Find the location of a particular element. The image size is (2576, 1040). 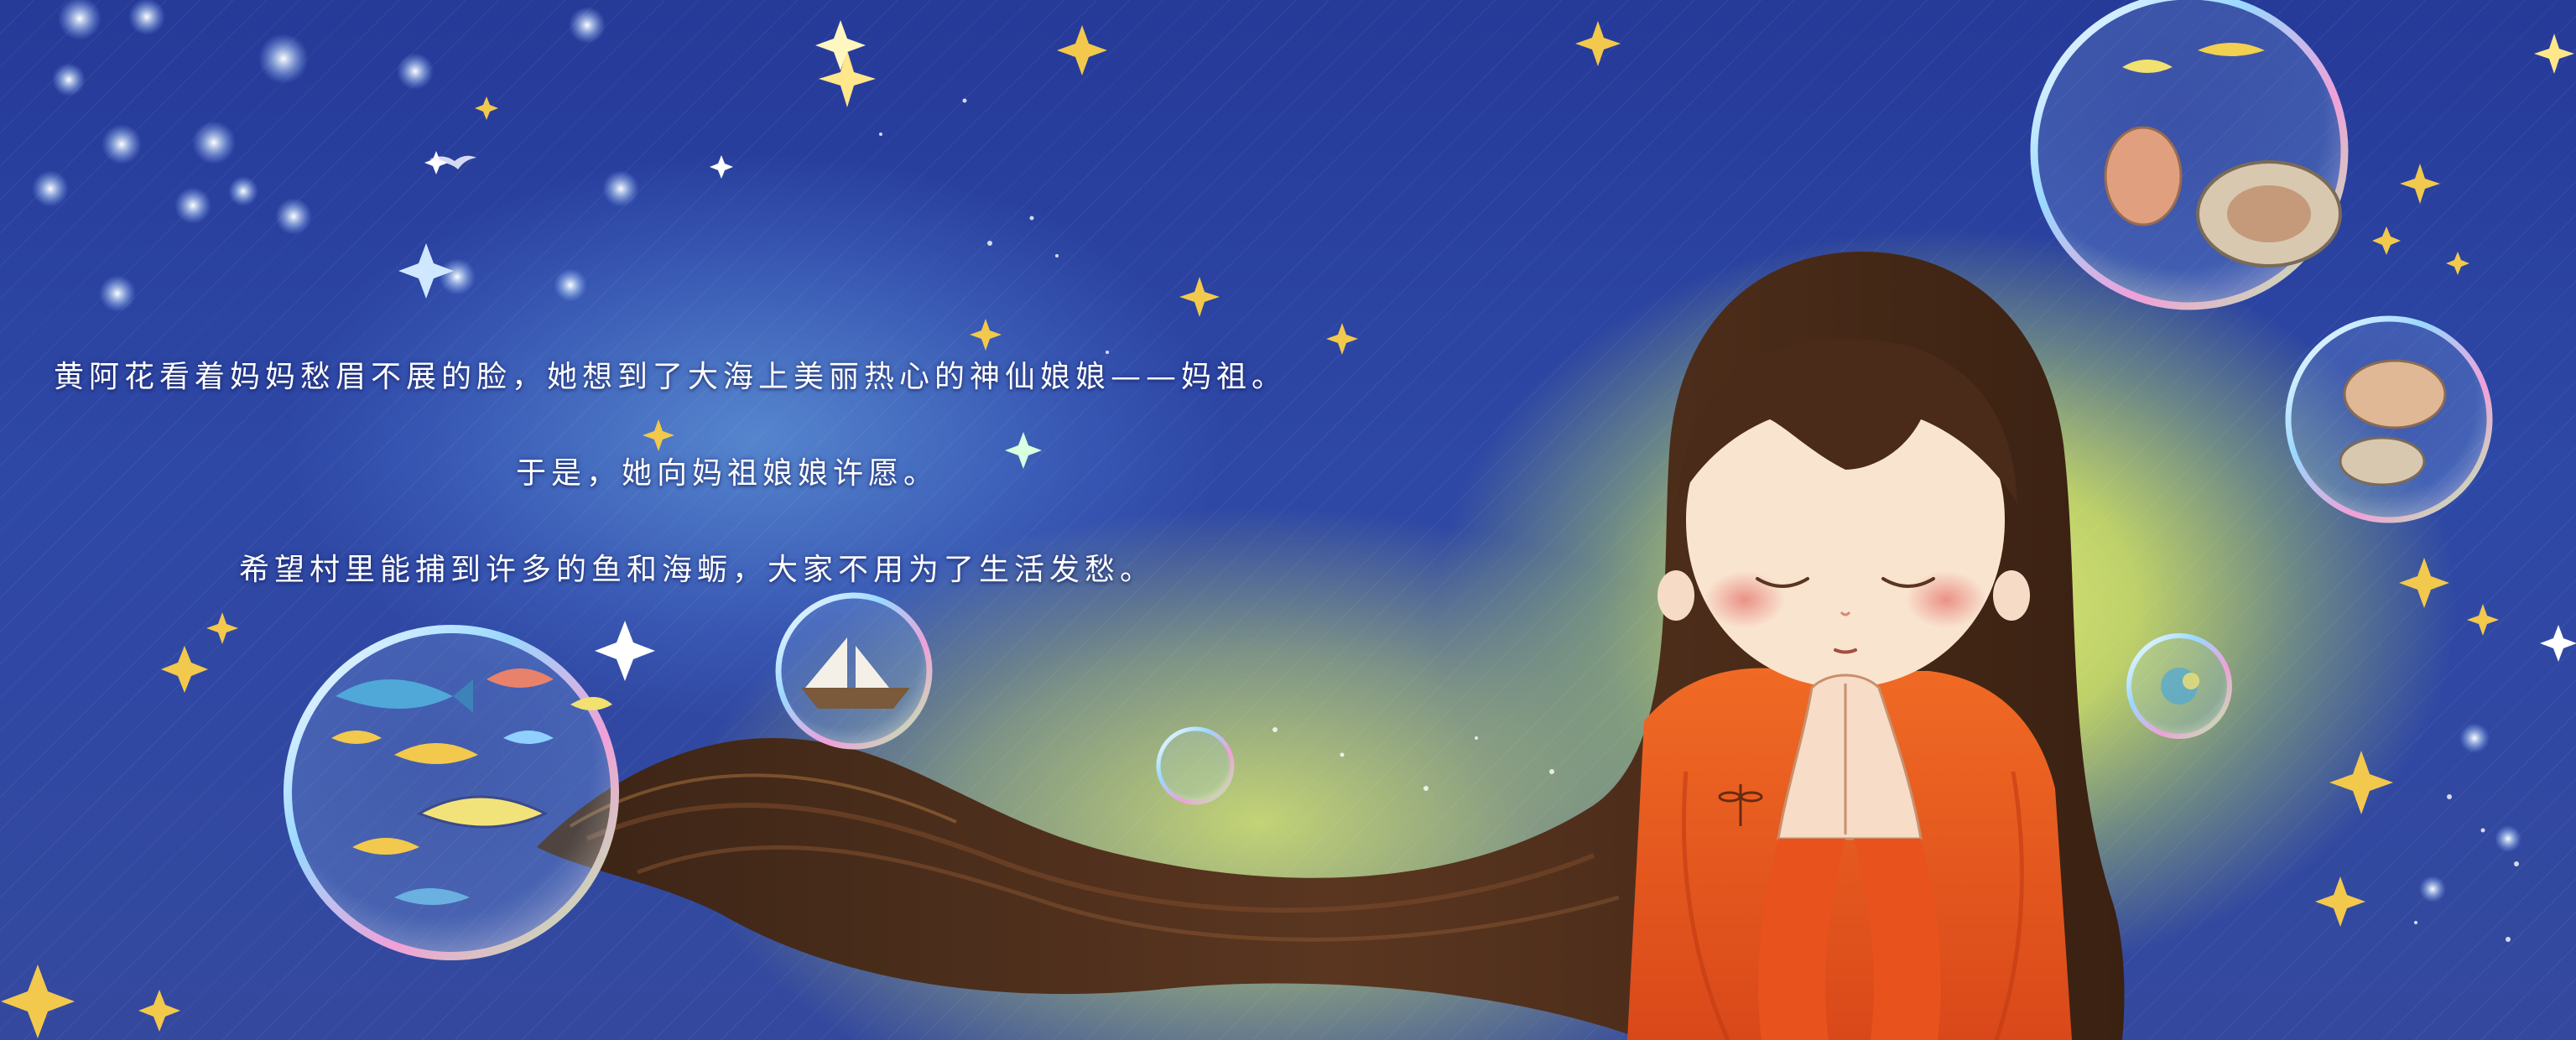

dragonfly-icon is located at coordinates (1740, 805).